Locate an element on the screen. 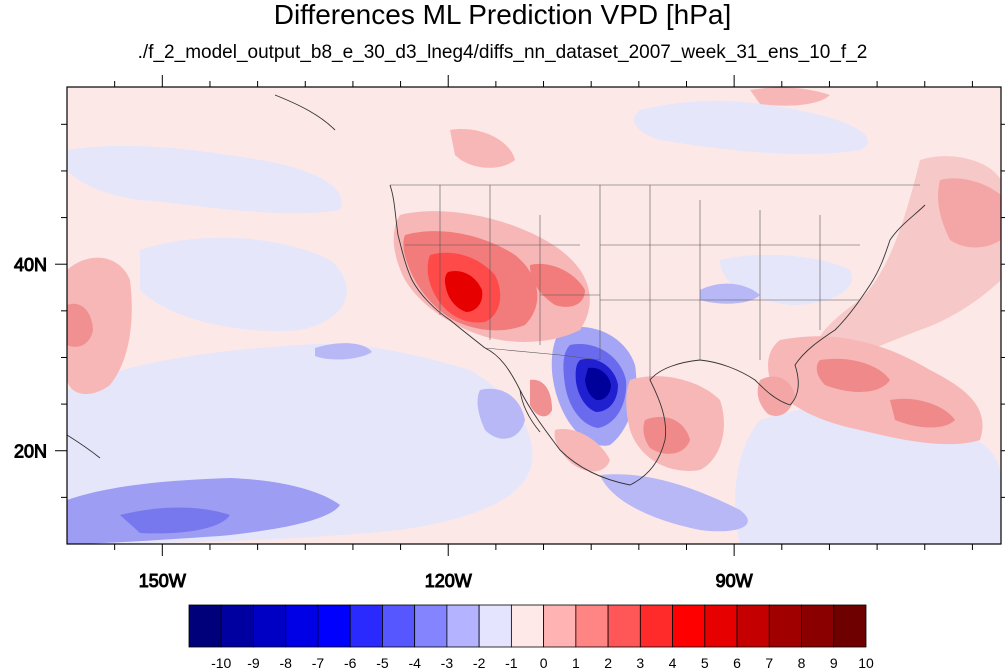 The width and height of the screenshot is (1005, 672). colorbar-label: 6 is located at coordinates (737, 663).